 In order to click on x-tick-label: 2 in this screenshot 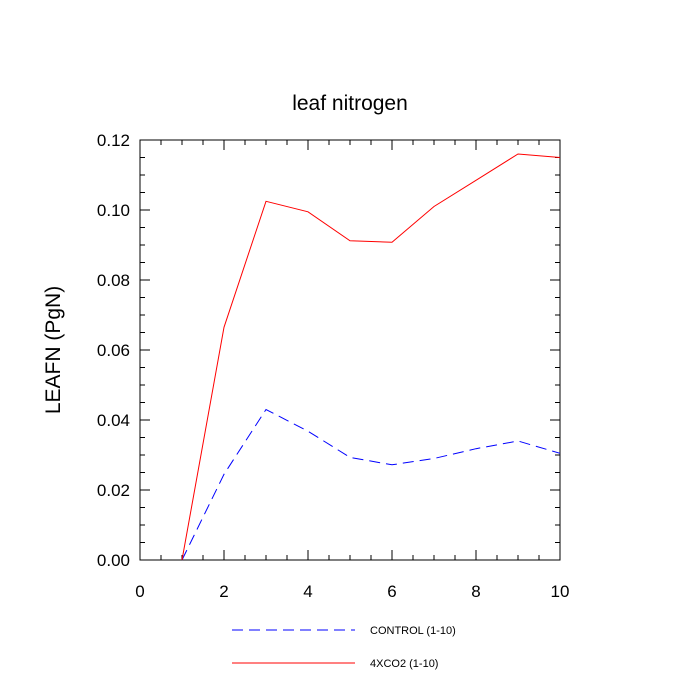, I will do `click(223, 591)`.